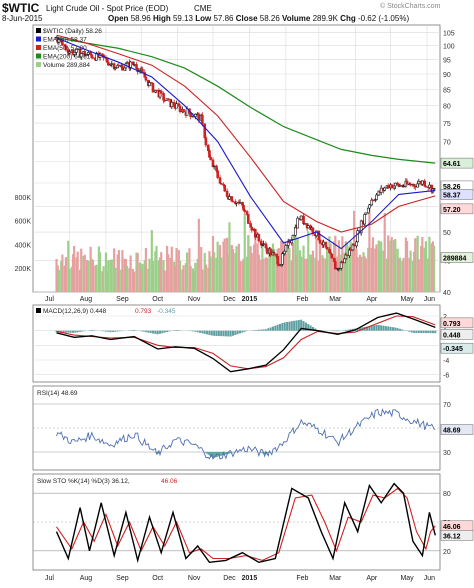 This screenshot has width=474, height=588. I want to click on rsi-panel, so click(236, 428).